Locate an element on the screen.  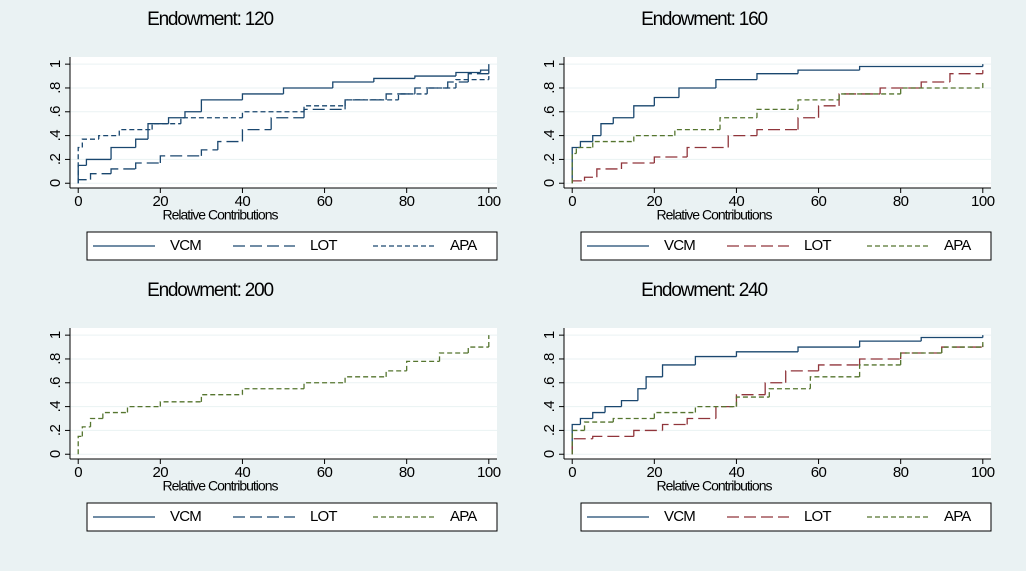
y-tick-label: .2 is located at coordinates (55, 160).